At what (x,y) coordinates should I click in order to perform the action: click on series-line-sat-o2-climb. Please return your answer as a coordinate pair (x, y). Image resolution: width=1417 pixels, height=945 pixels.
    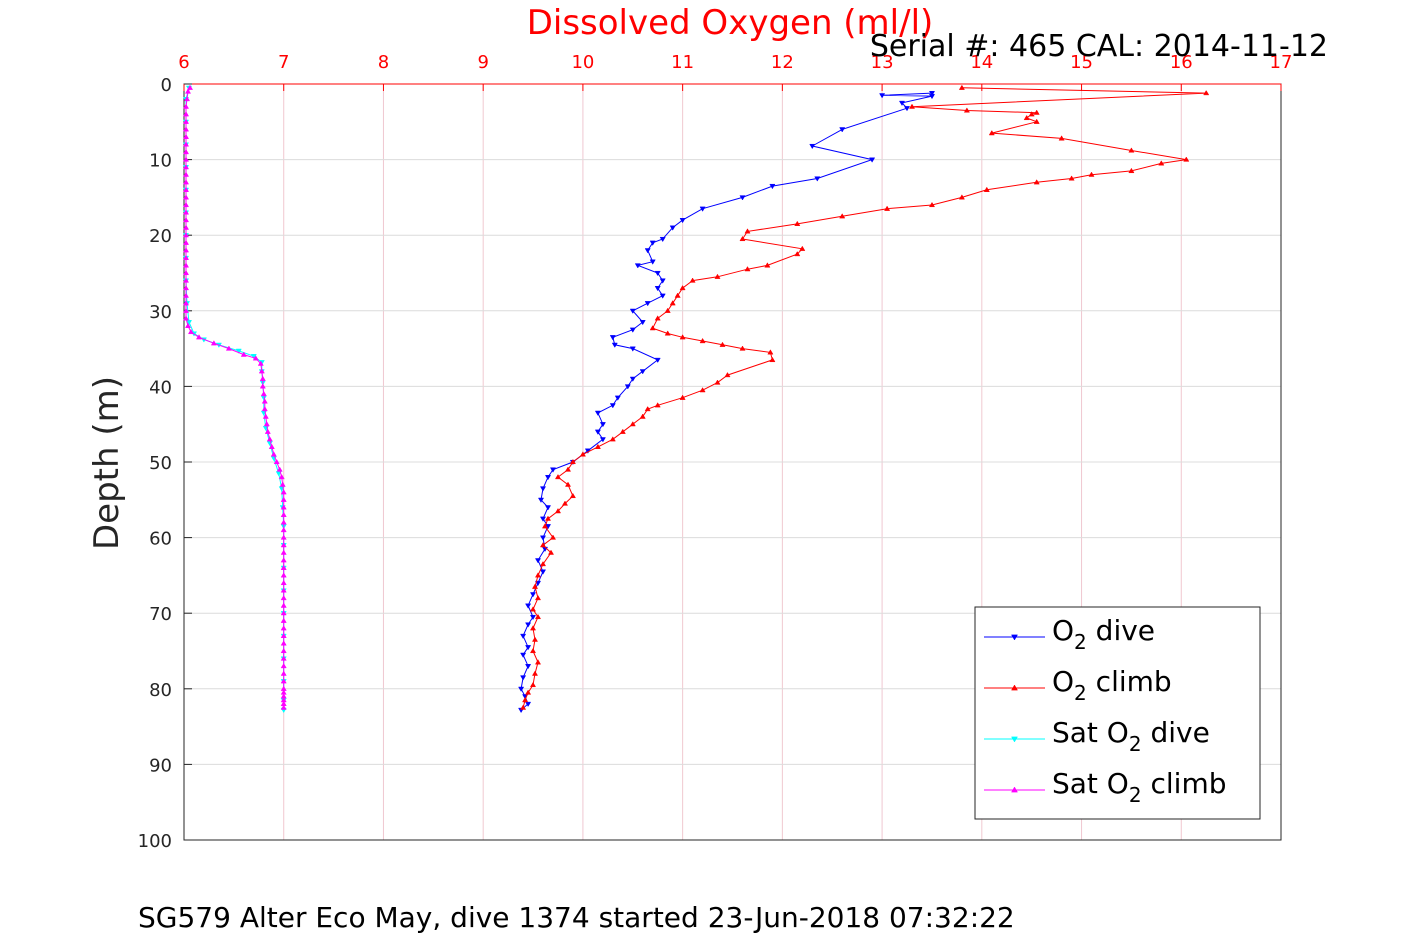
    Looking at the image, I should click on (235, 397).